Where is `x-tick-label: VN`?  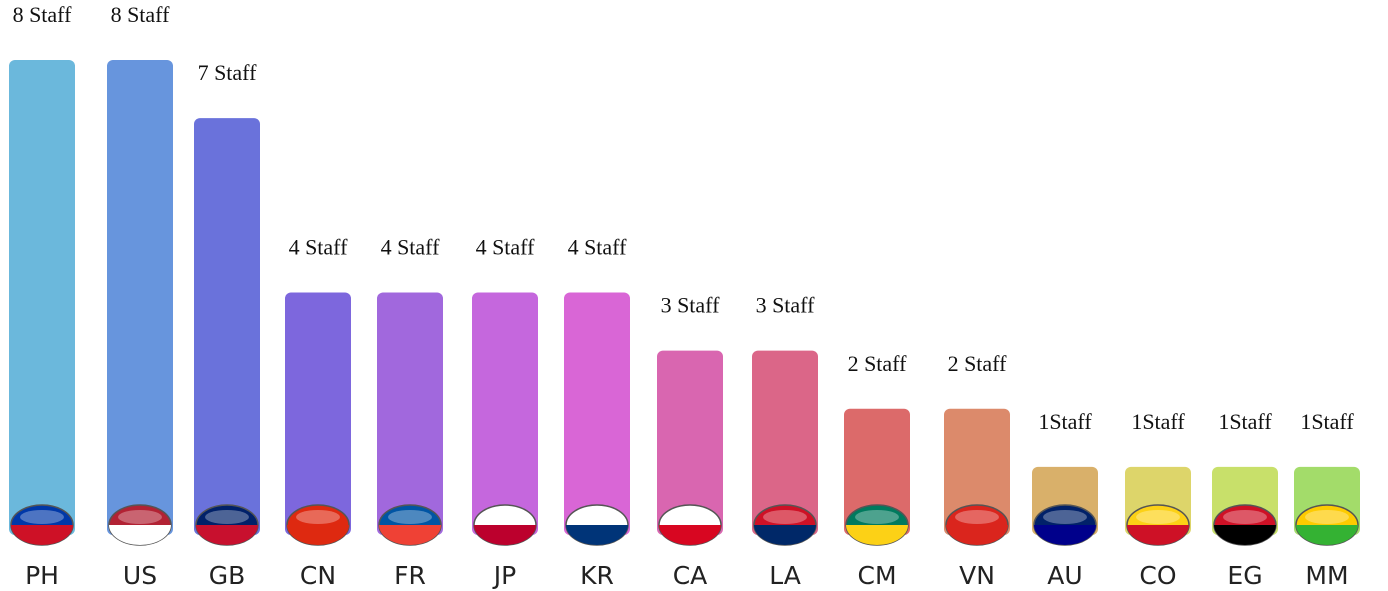 x-tick-label: VN is located at coordinates (977, 575).